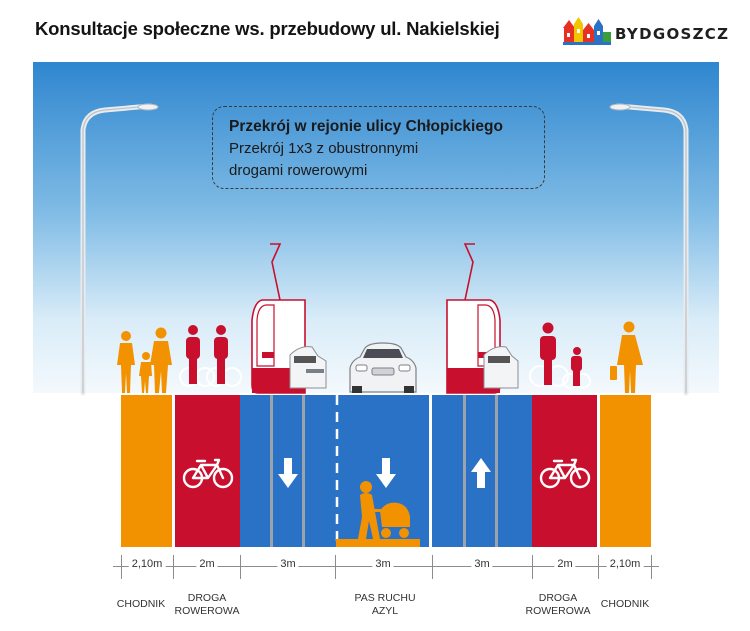 The image size is (750, 631). What do you see at coordinates (298, 170) in the screenshot?
I see `info-line-2: drogami rowerowymi` at bounding box center [298, 170].